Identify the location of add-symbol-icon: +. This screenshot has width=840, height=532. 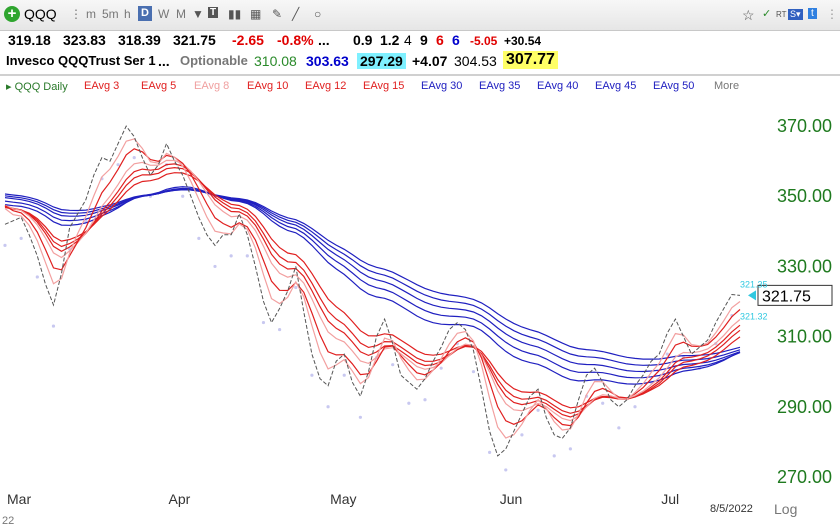
(12, 14).